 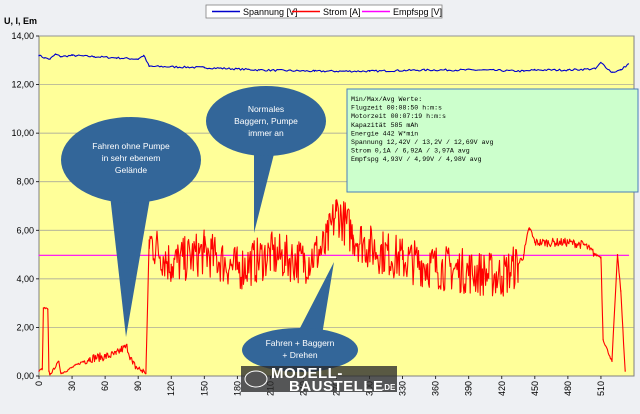 What do you see at coordinates (396, 108) in the screenshot?
I see `info-line: Flugzeit 00:08:50 h:m:s` at bounding box center [396, 108].